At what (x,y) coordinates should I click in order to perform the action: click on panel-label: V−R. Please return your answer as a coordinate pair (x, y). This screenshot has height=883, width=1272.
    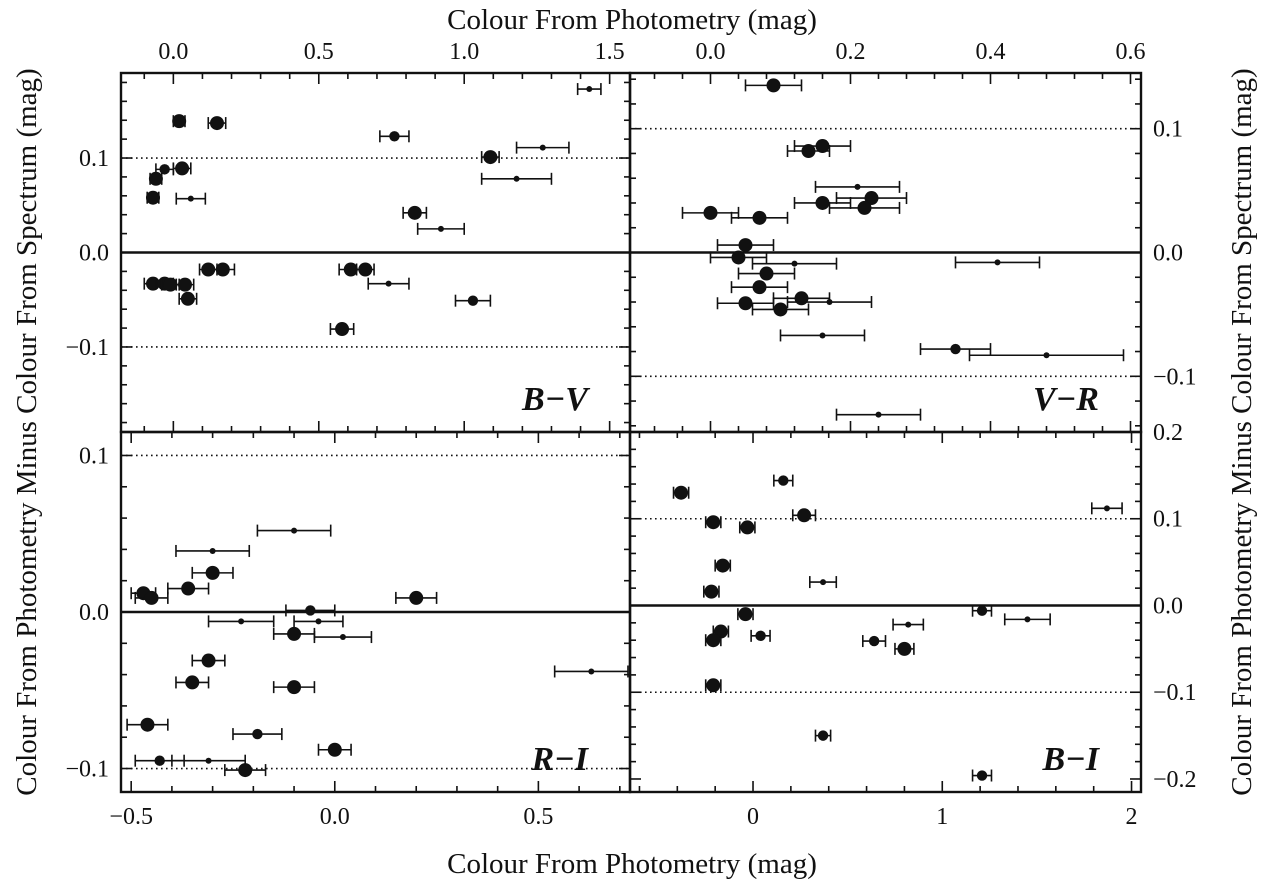
    Looking at the image, I should click on (1066, 399).